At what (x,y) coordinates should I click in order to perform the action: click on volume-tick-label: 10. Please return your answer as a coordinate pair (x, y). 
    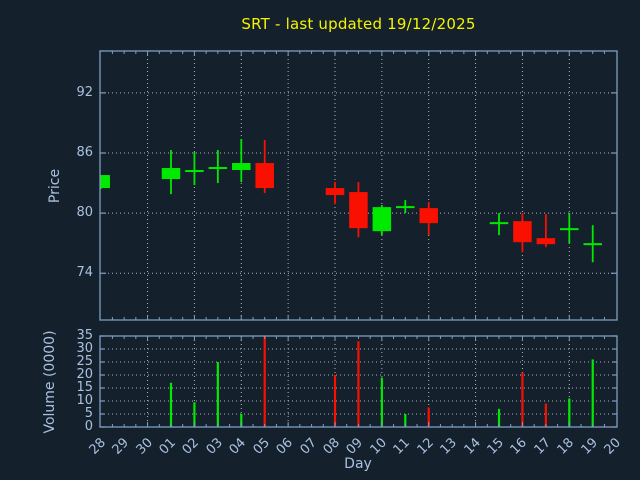
    Looking at the image, I should click on (84, 400).